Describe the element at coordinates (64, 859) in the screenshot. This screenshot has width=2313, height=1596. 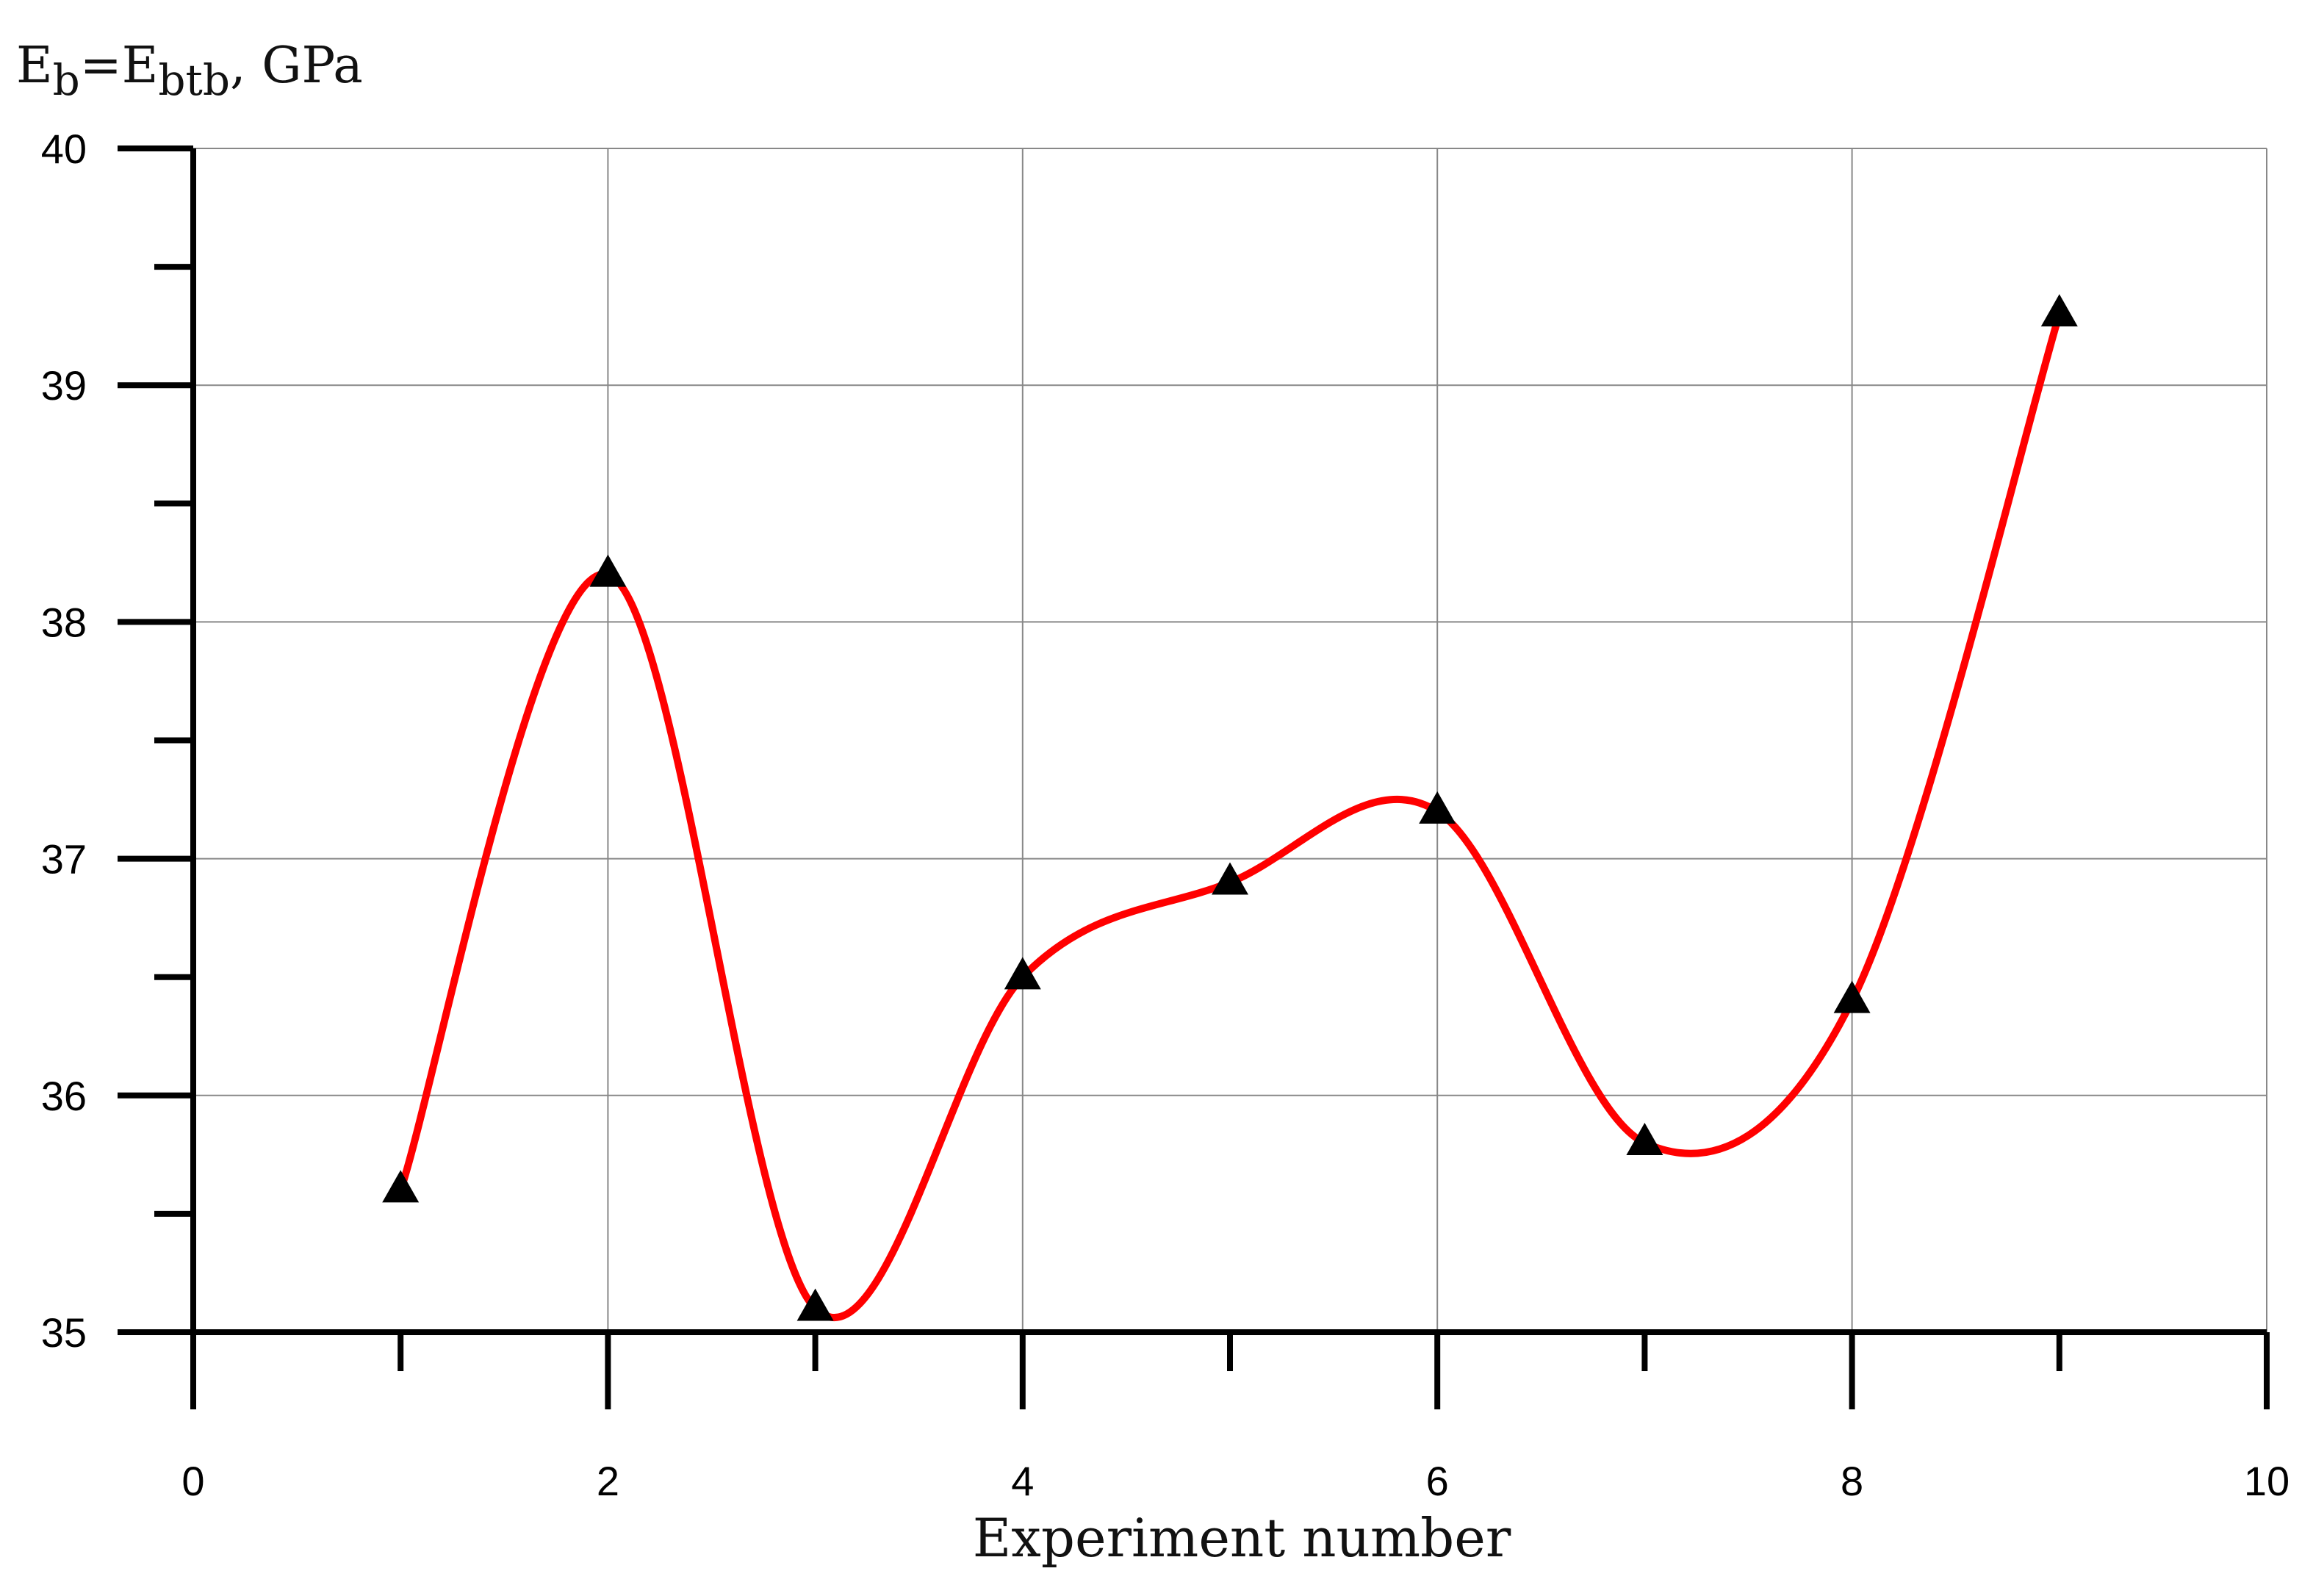
I see `y-tick-label: 37` at that location.